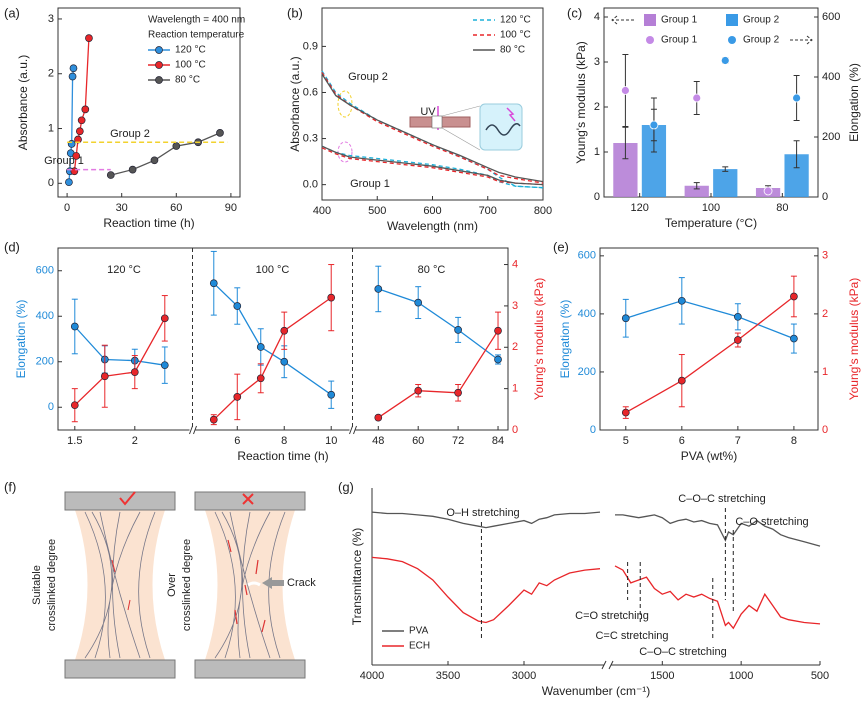  Describe the element at coordinates (466, 127) in the screenshot. I see `uv-inset` at that location.